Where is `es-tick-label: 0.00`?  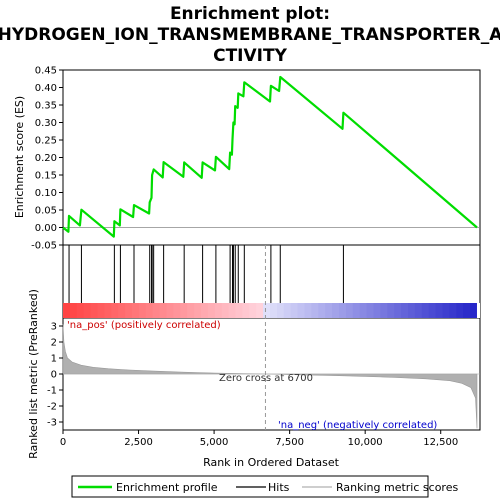
es-tick-label: 0.00 is located at coordinates (46, 228).